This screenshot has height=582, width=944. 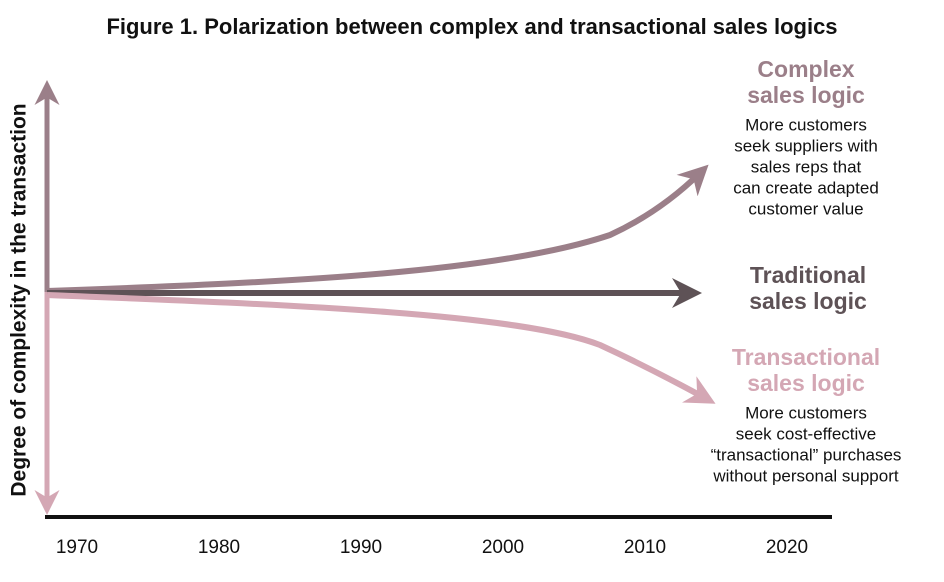 What do you see at coordinates (381, 348) in the screenshot?
I see `transactional-arrow` at bounding box center [381, 348].